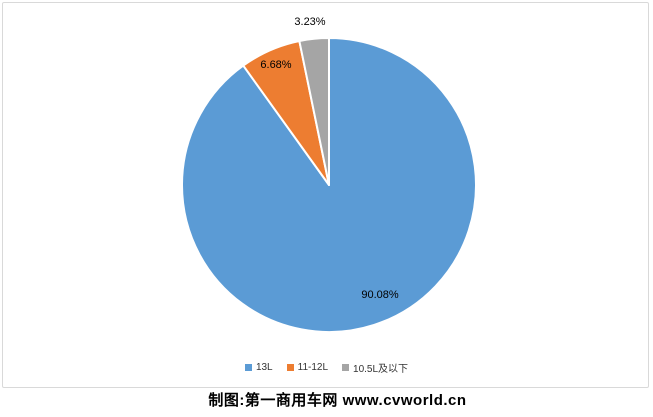  I want to click on legend-label: 11-12L, so click(313, 367).